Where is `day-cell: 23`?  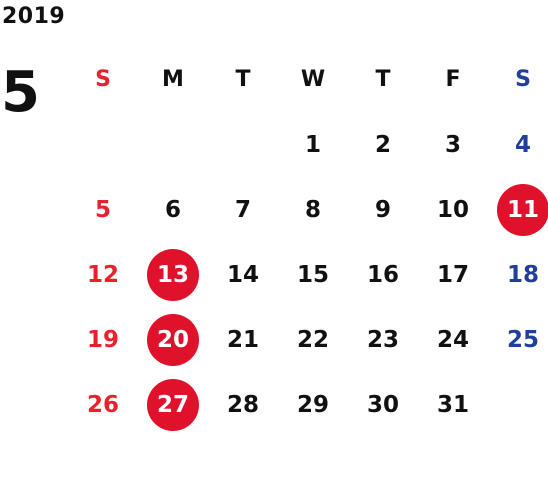 day-cell: 23 is located at coordinates (382, 339).